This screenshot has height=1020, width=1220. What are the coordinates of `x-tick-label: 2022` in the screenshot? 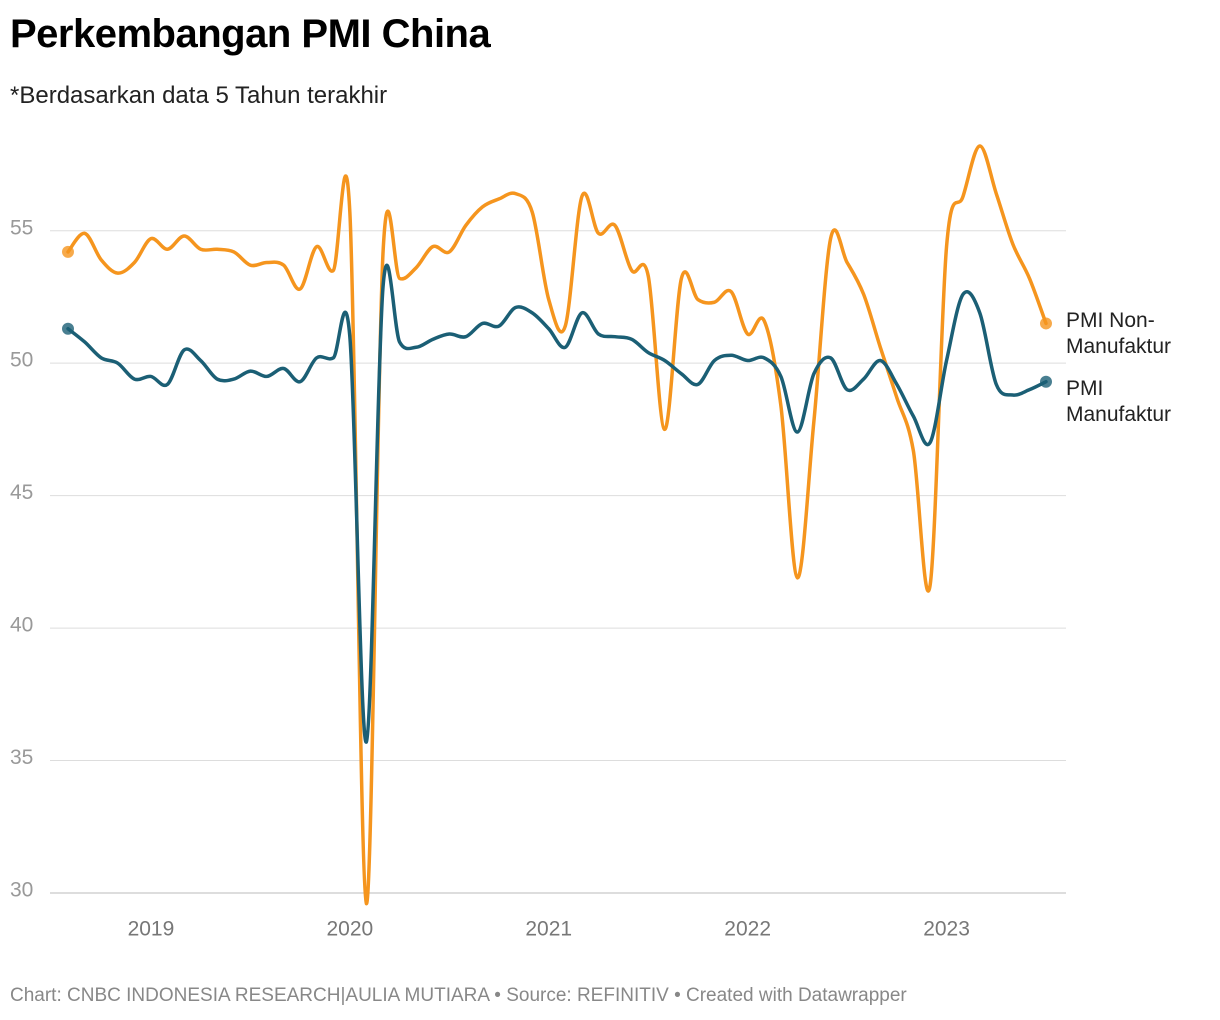 It's located at (747, 929).